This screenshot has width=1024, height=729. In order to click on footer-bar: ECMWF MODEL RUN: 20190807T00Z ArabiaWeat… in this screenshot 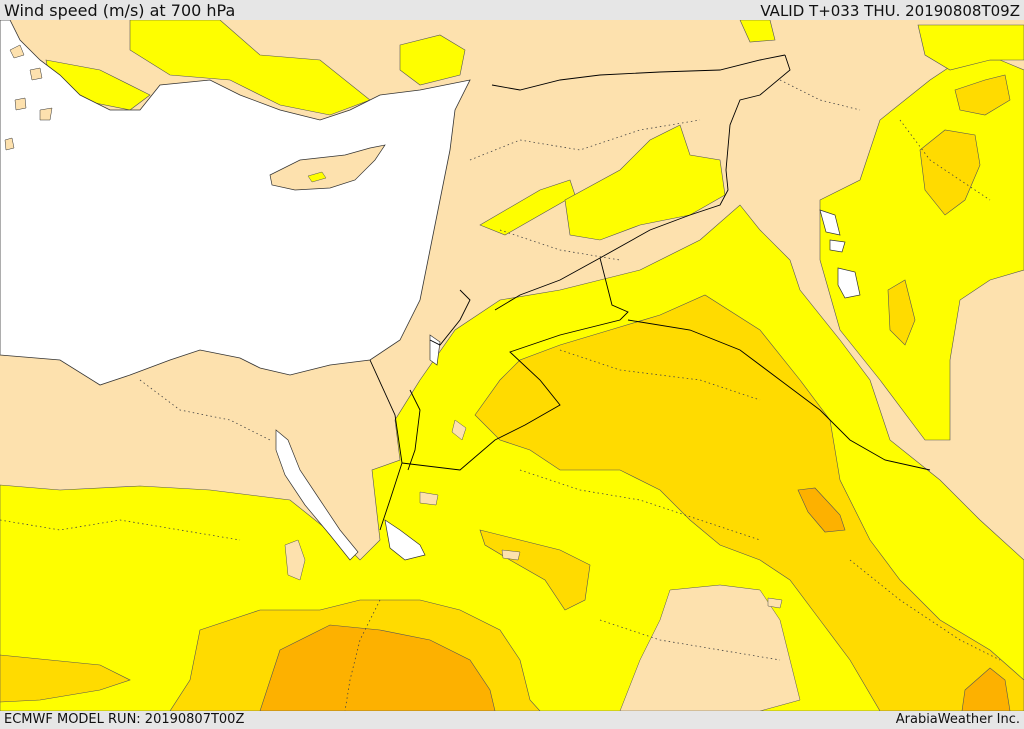, I will do `click(512, 720)`.